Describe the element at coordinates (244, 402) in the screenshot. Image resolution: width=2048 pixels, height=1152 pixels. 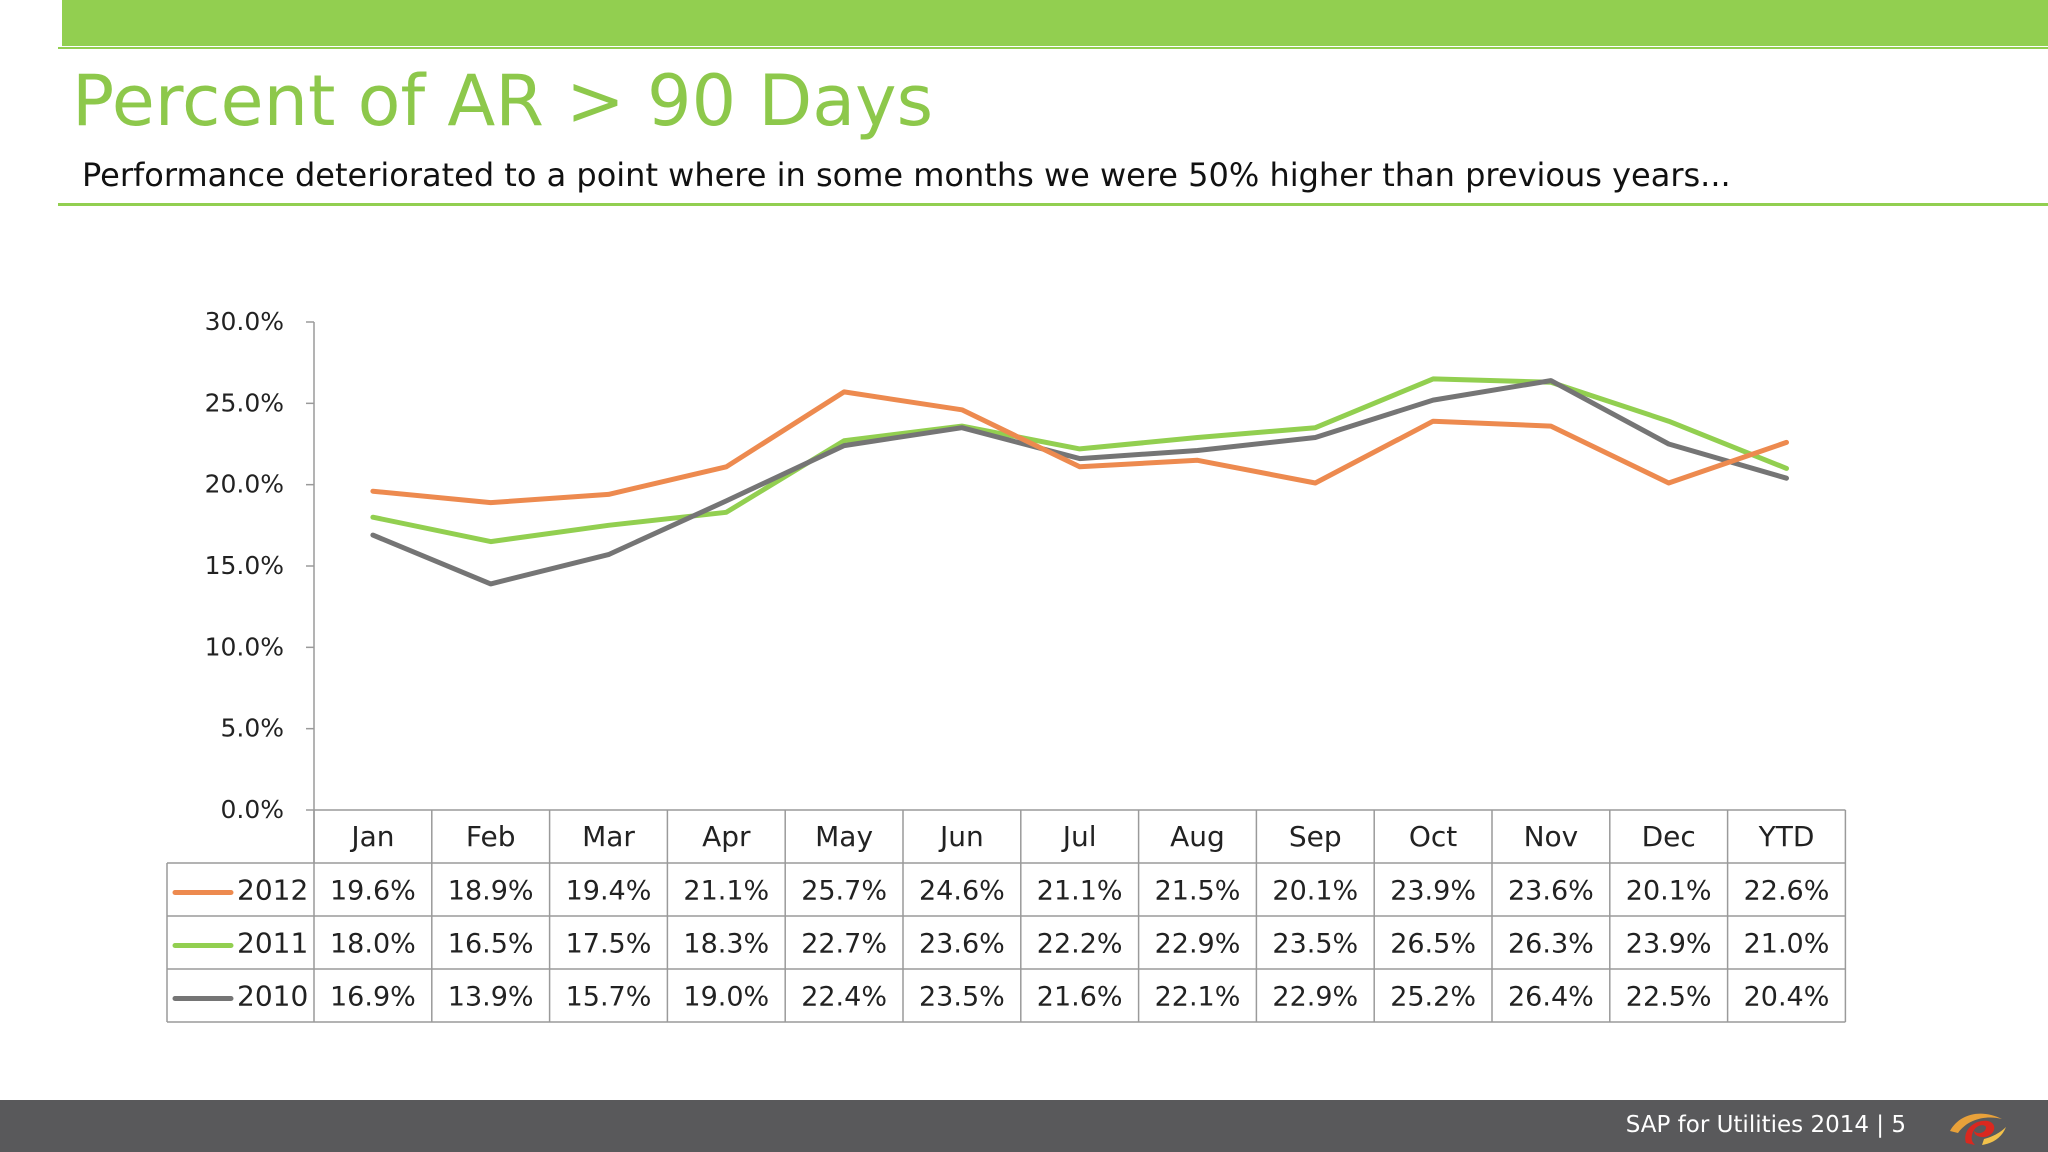
I see `y-tick-label: 25.0%` at that location.